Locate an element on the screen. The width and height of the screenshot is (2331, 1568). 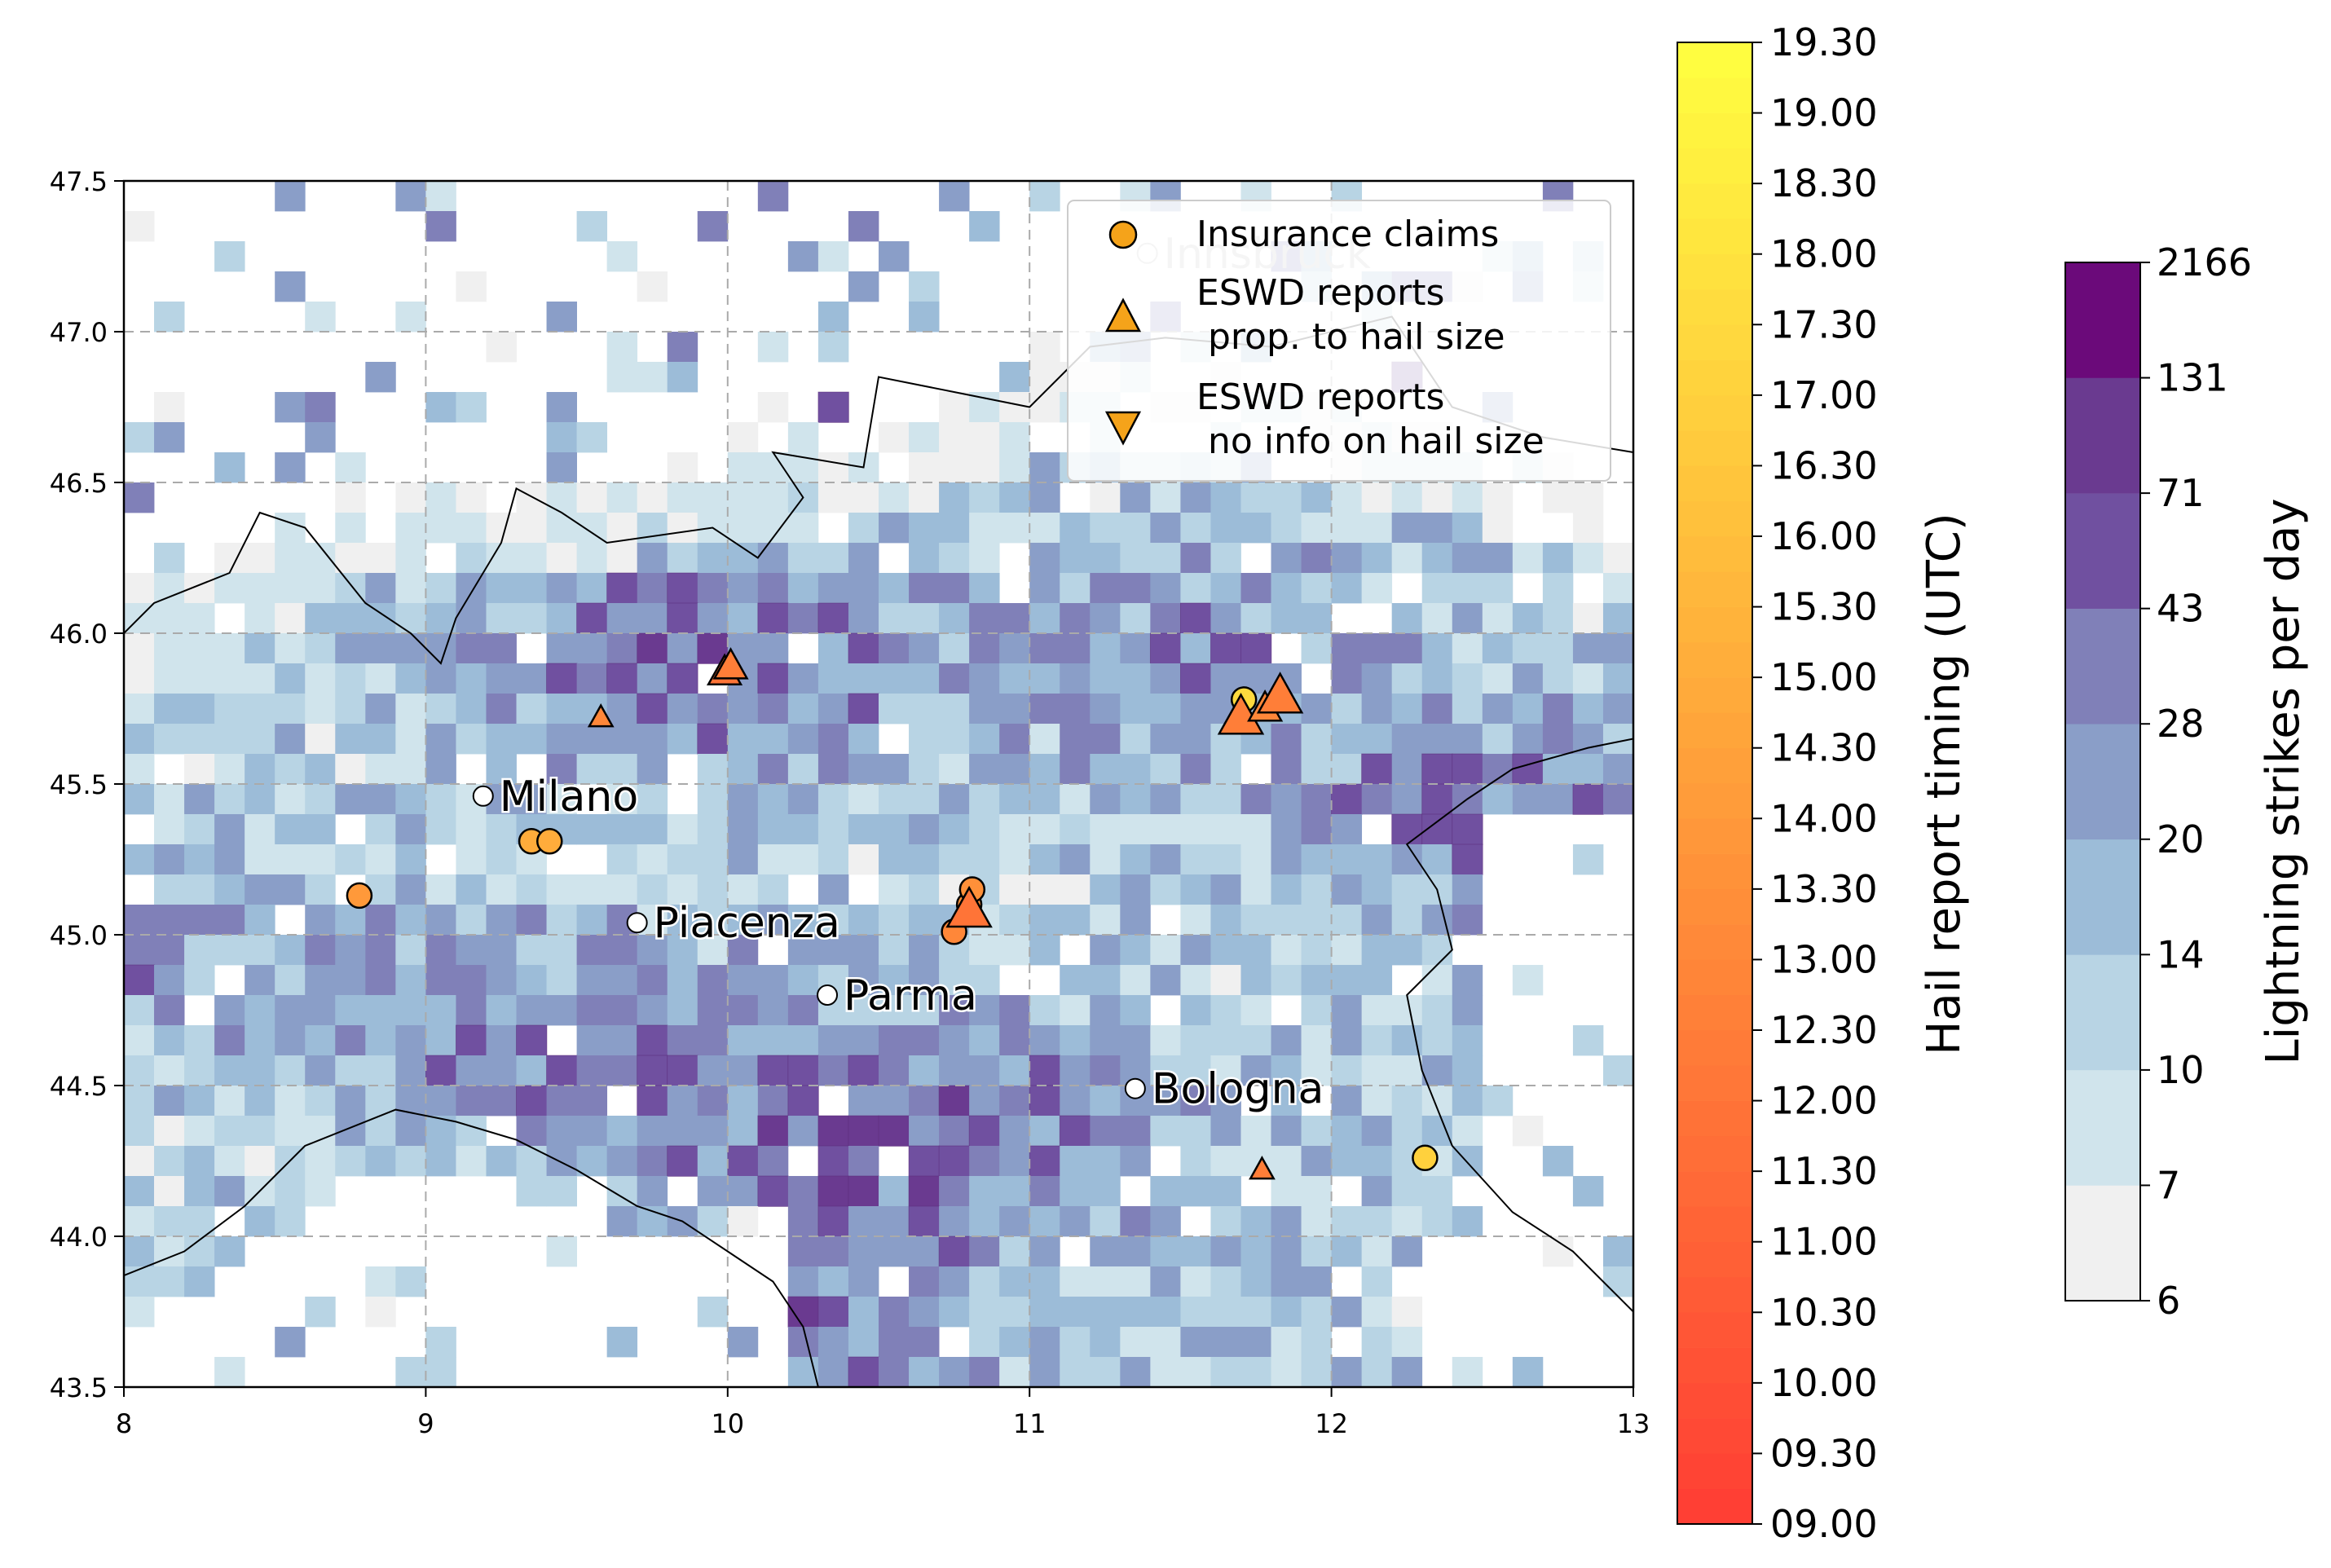
timing-tick-label: 19.00 is located at coordinates (1824, 113).